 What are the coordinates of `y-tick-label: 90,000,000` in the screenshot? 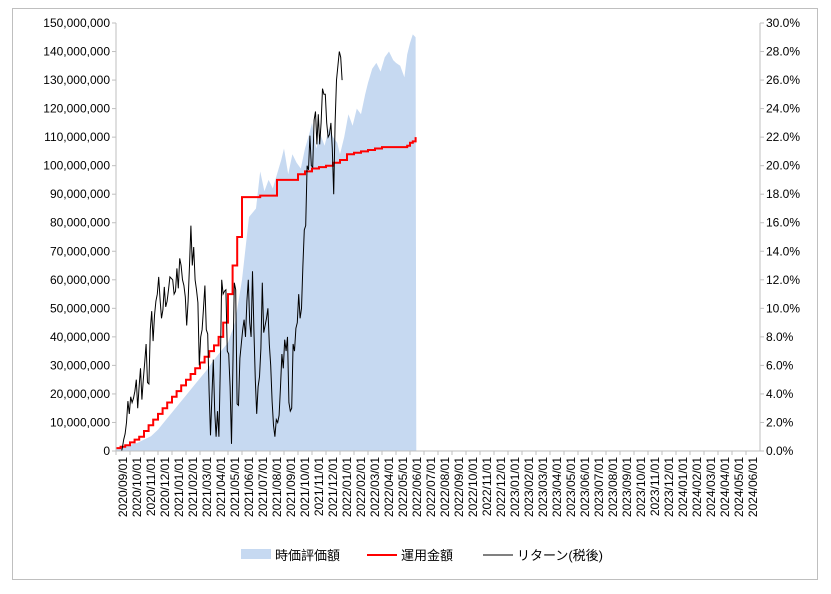 It's located at (80, 194).